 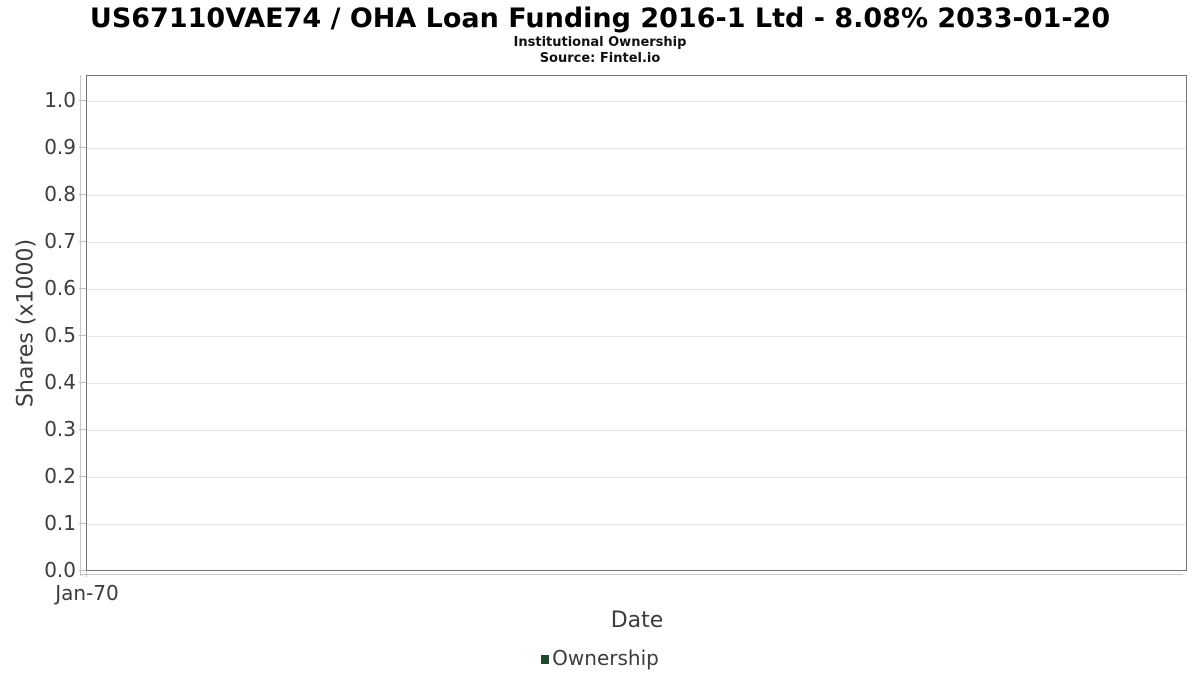 I want to click on y-tick-mark-0.5, so click(x=82, y=335).